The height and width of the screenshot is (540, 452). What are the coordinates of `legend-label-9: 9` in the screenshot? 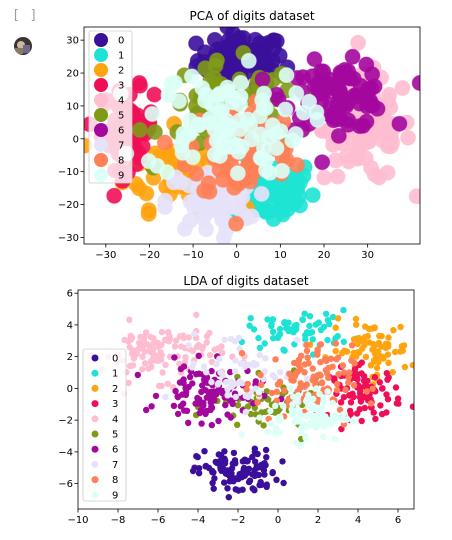 It's located at (121, 176).